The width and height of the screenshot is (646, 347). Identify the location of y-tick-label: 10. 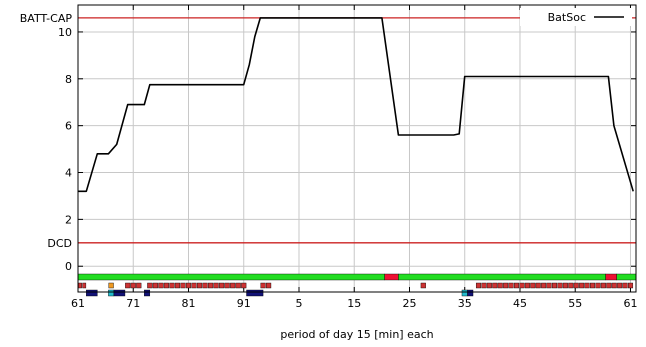
(65, 32).